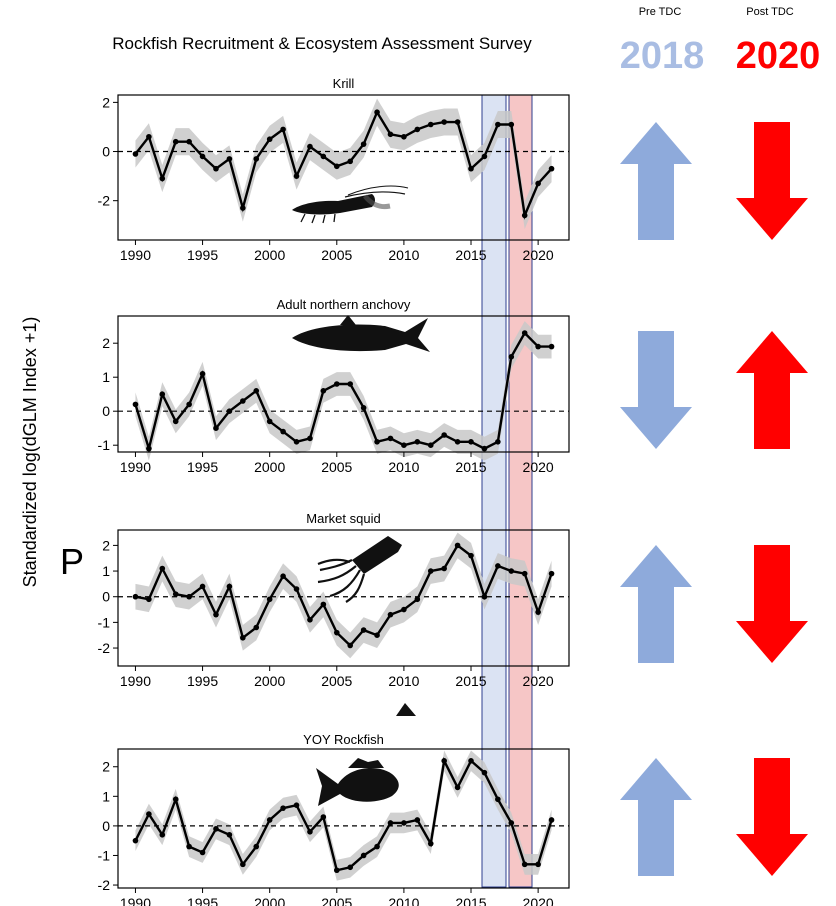  Describe the element at coordinates (135, 900) in the screenshot. I see `x-tick-label: 1990` at that location.